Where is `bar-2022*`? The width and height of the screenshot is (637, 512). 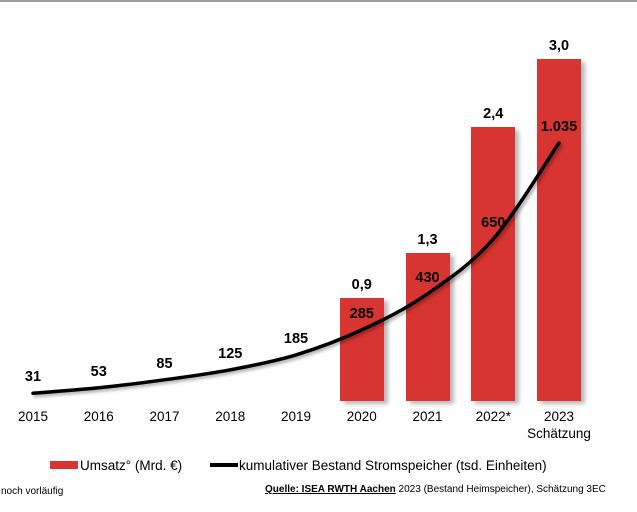 bar-2022* is located at coordinates (493, 264).